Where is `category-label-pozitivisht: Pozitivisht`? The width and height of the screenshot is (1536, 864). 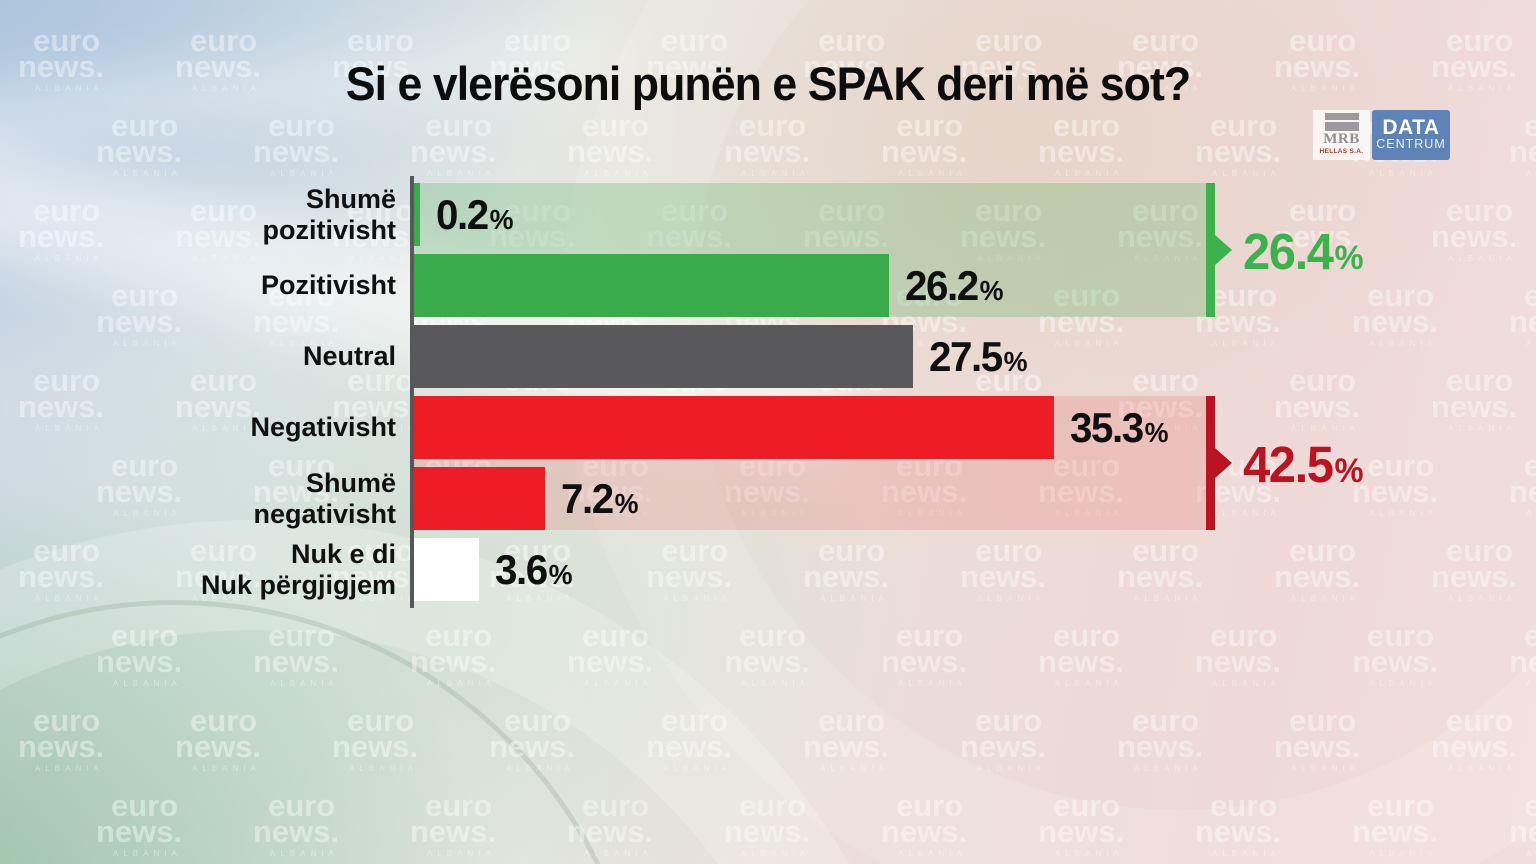
category-label-pozitivisht: Pozitivisht is located at coordinates (328, 285).